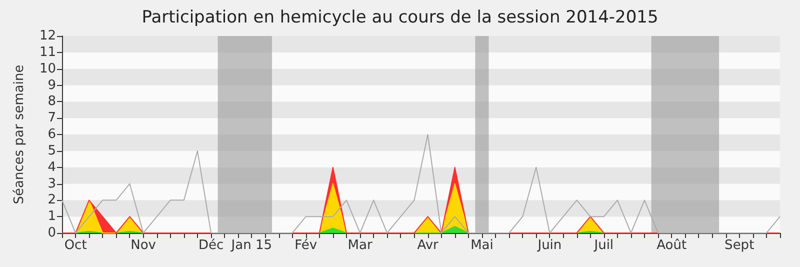 This screenshot has height=267, width=800. Describe the element at coordinates (52, 118) in the screenshot. I see `y-tick-label: 7` at that location.